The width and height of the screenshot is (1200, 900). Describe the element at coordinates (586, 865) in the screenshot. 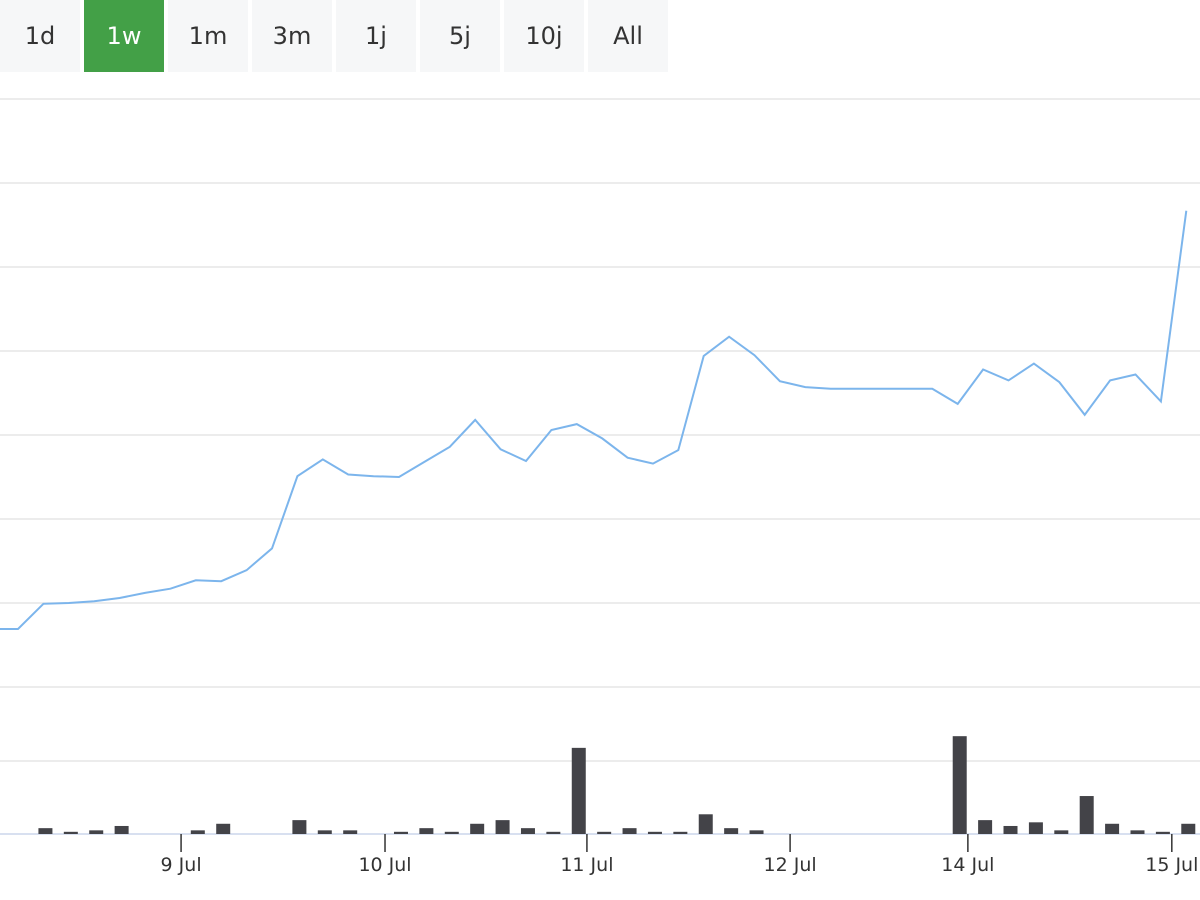

I see `x-tick-label: 11 Jul` at that location.